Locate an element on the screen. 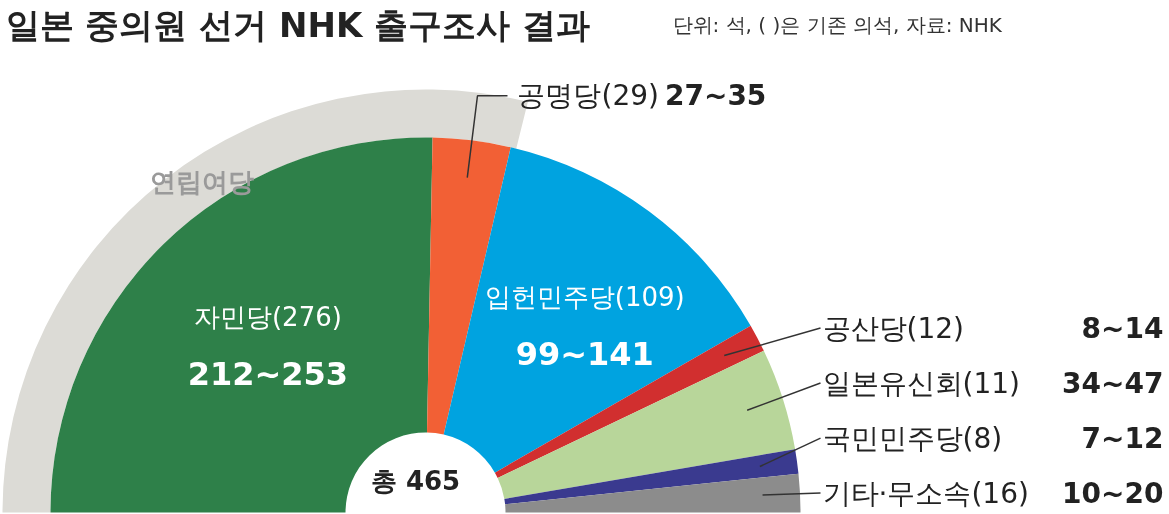 Image resolution: width=1169 pixels, height=514 pixels. text: 연립여당 is located at coordinates (201, 182).